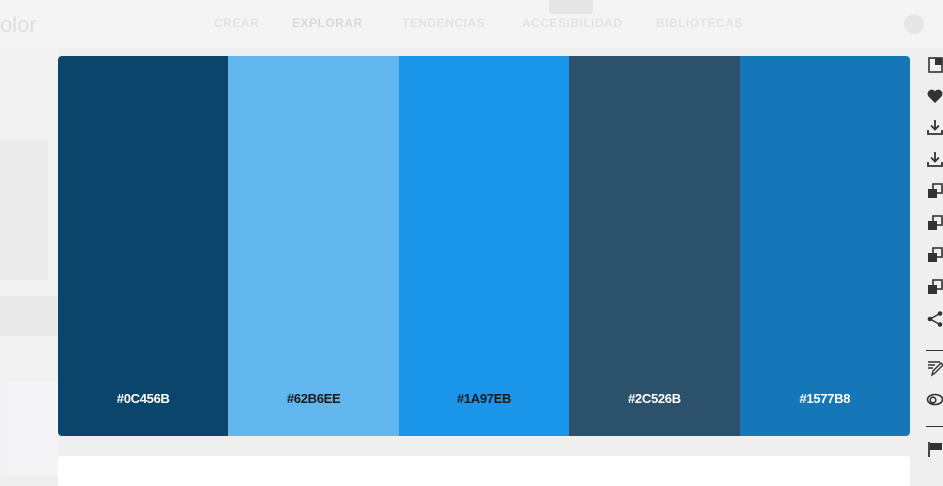 The image size is (943, 486). What do you see at coordinates (914, 24) in the screenshot?
I see `user-avatar-icon` at bounding box center [914, 24].